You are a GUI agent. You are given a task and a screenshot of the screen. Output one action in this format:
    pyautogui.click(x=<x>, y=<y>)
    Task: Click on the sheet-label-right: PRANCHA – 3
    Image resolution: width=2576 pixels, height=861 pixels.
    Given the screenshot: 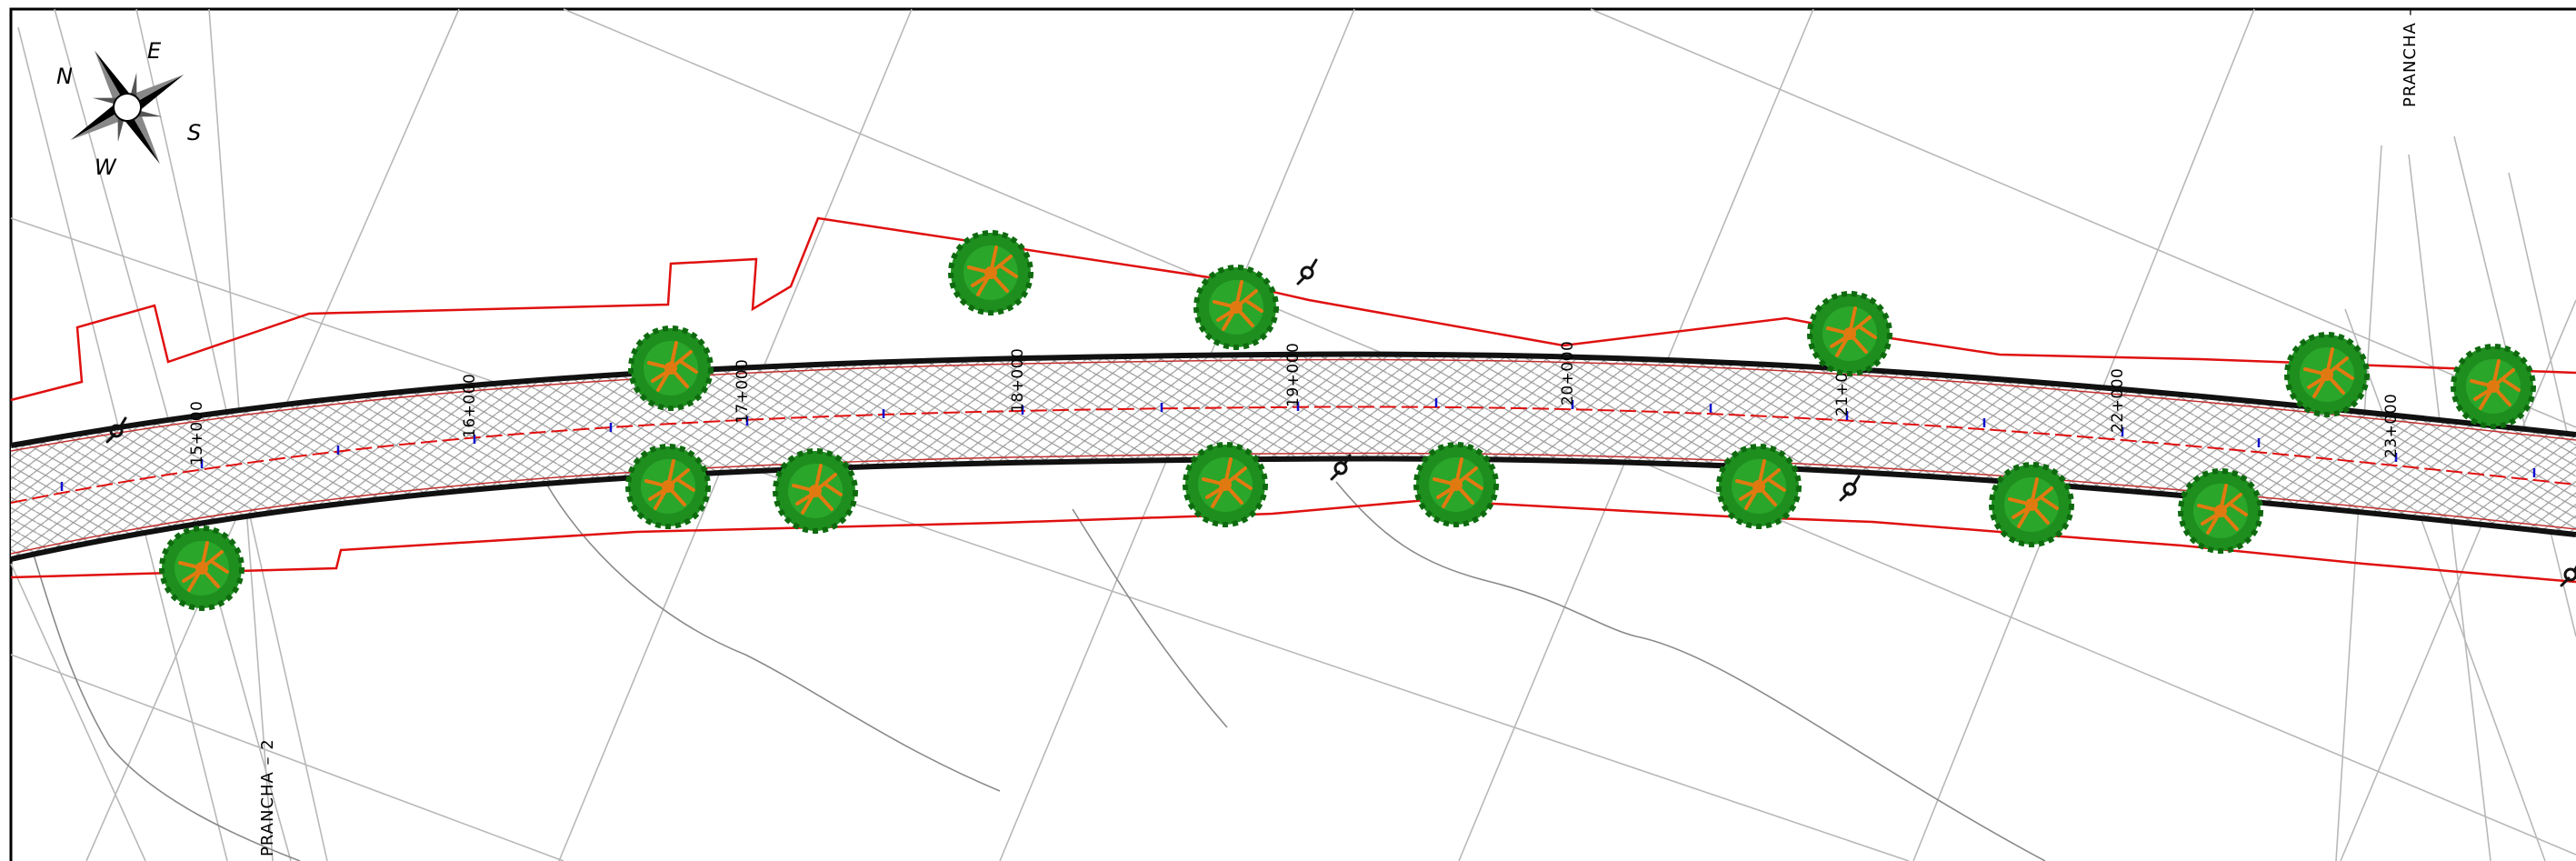 What is the action you would take?
    pyautogui.click(x=2410, y=54)
    